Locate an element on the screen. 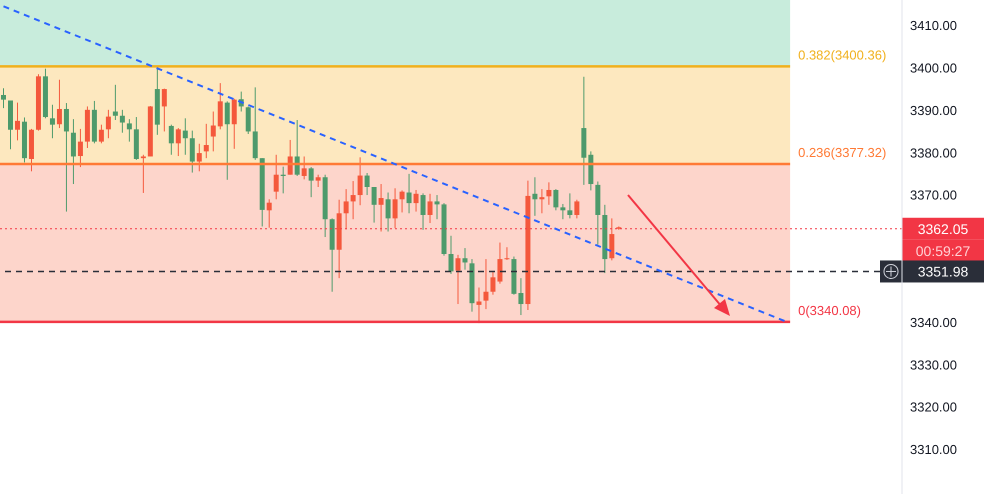  text: 00:59:27 is located at coordinates (943, 250).